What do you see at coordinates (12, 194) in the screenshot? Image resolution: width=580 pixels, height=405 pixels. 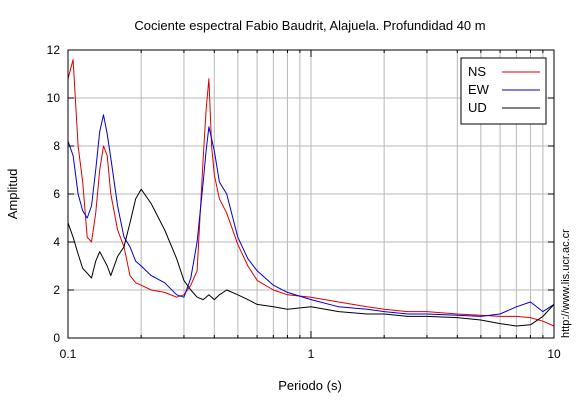 I see `y-axis-label: Amplitud` at bounding box center [12, 194].